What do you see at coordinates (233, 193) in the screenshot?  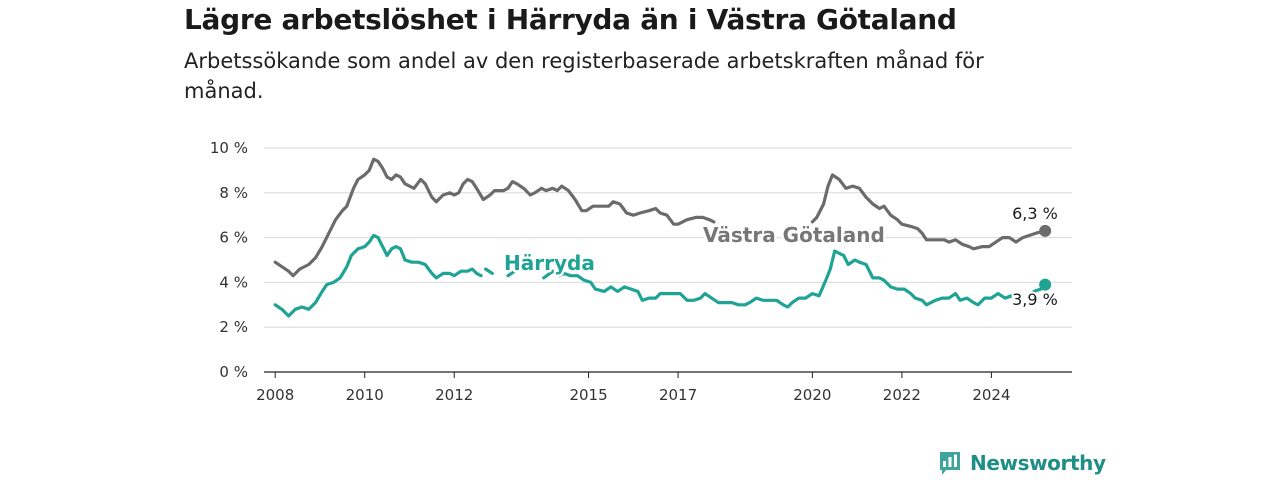 I see `y-tick-label: 8 %` at bounding box center [233, 193].